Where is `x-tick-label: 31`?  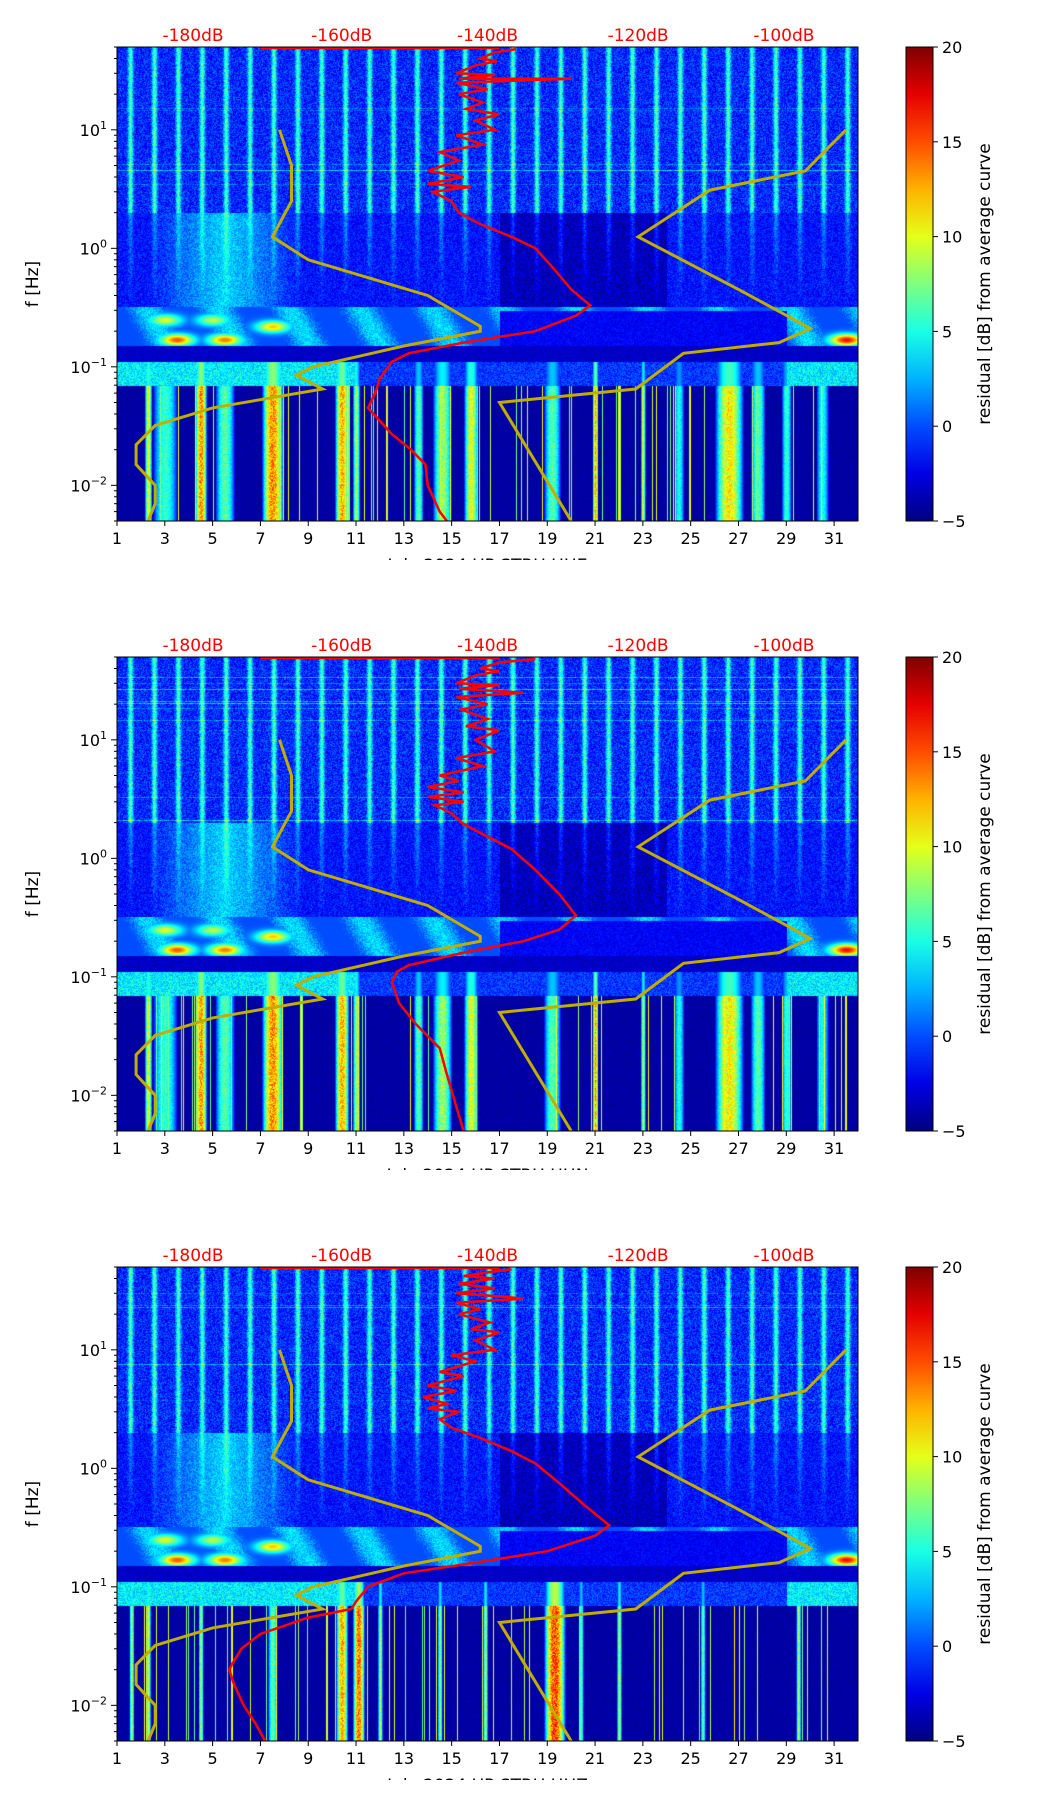
x-tick-label: 31 is located at coordinates (834, 538).